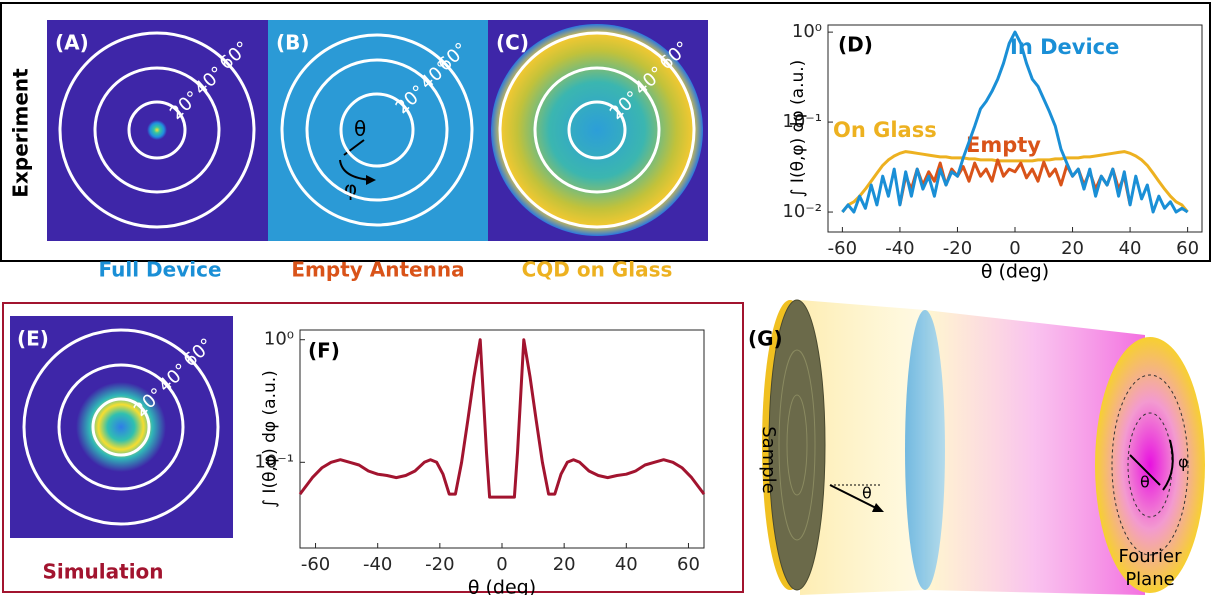 Image resolution: width=1214 pixels, height=595 pixels. Describe the element at coordinates (885, 130) in the screenshot. I see `series-label: On Glass` at that location.